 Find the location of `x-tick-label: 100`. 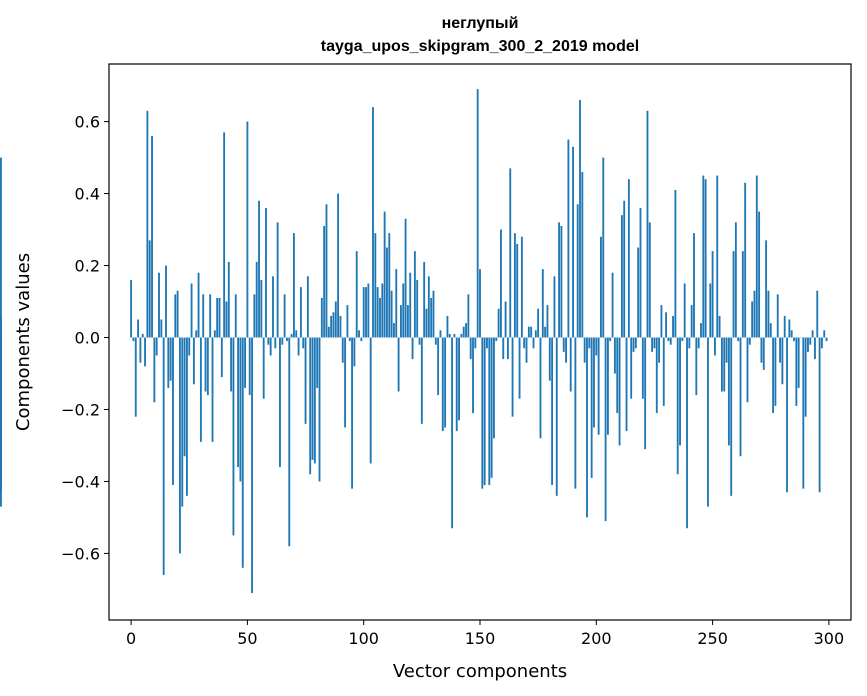

x-tick-label: 100 is located at coordinates (363, 638).